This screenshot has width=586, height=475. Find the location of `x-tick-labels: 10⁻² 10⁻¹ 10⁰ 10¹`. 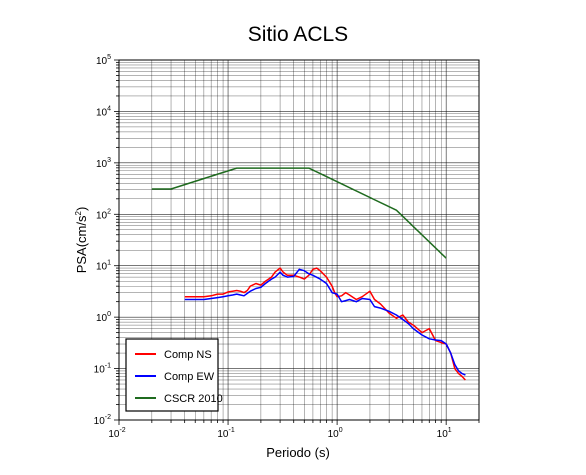

x-tick-labels: 10⁻² 10⁻¹ 10⁰ 10¹ is located at coordinates (279, 433).